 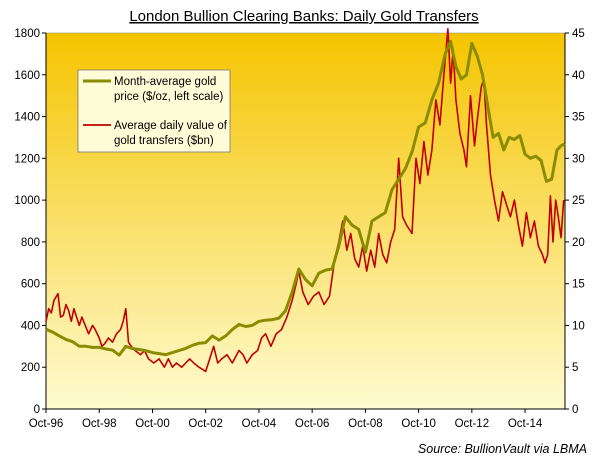 I want to click on legend-label-transfers-line1: Average daily value of, so click(x=171, y=126).